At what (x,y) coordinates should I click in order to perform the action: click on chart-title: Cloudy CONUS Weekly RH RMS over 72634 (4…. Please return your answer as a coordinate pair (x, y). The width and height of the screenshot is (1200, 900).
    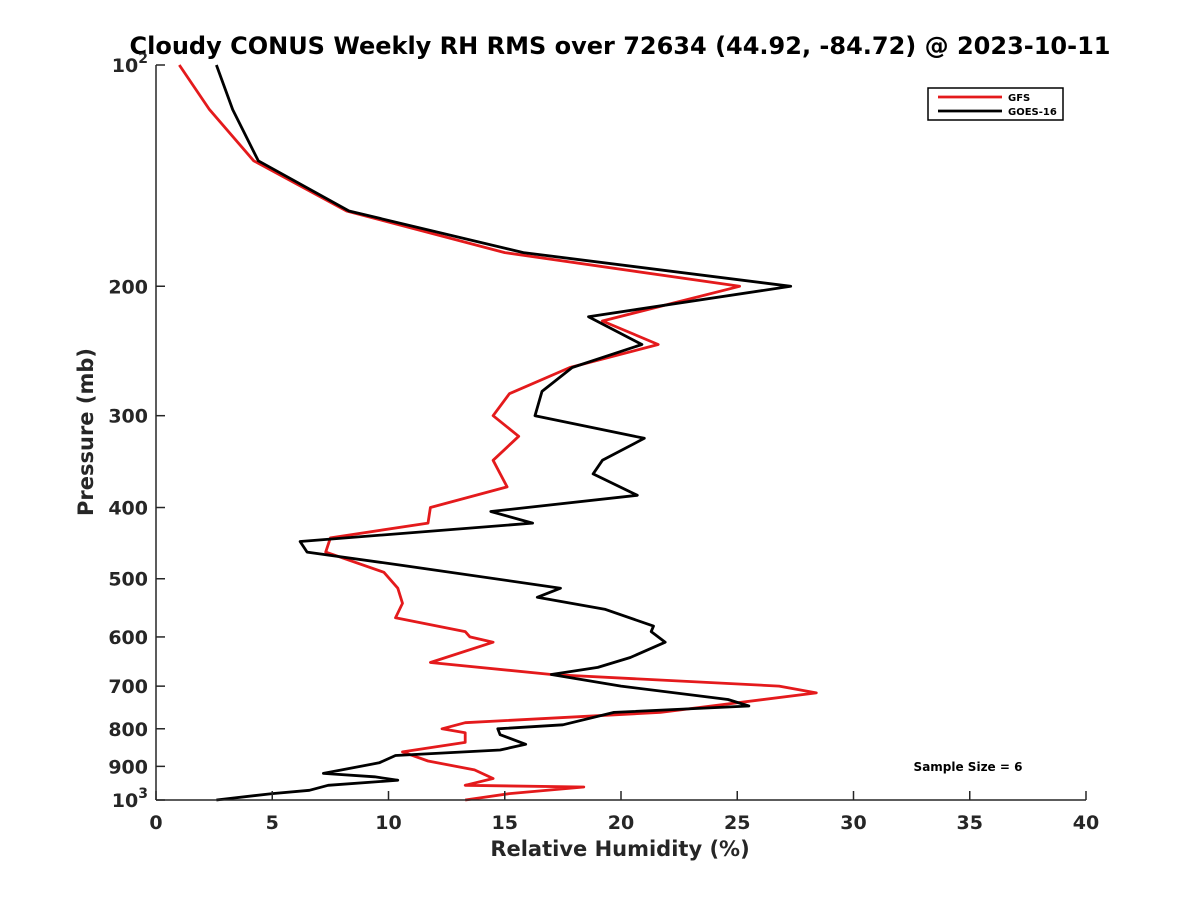
    Looking at the image, I should click on (620, 46).